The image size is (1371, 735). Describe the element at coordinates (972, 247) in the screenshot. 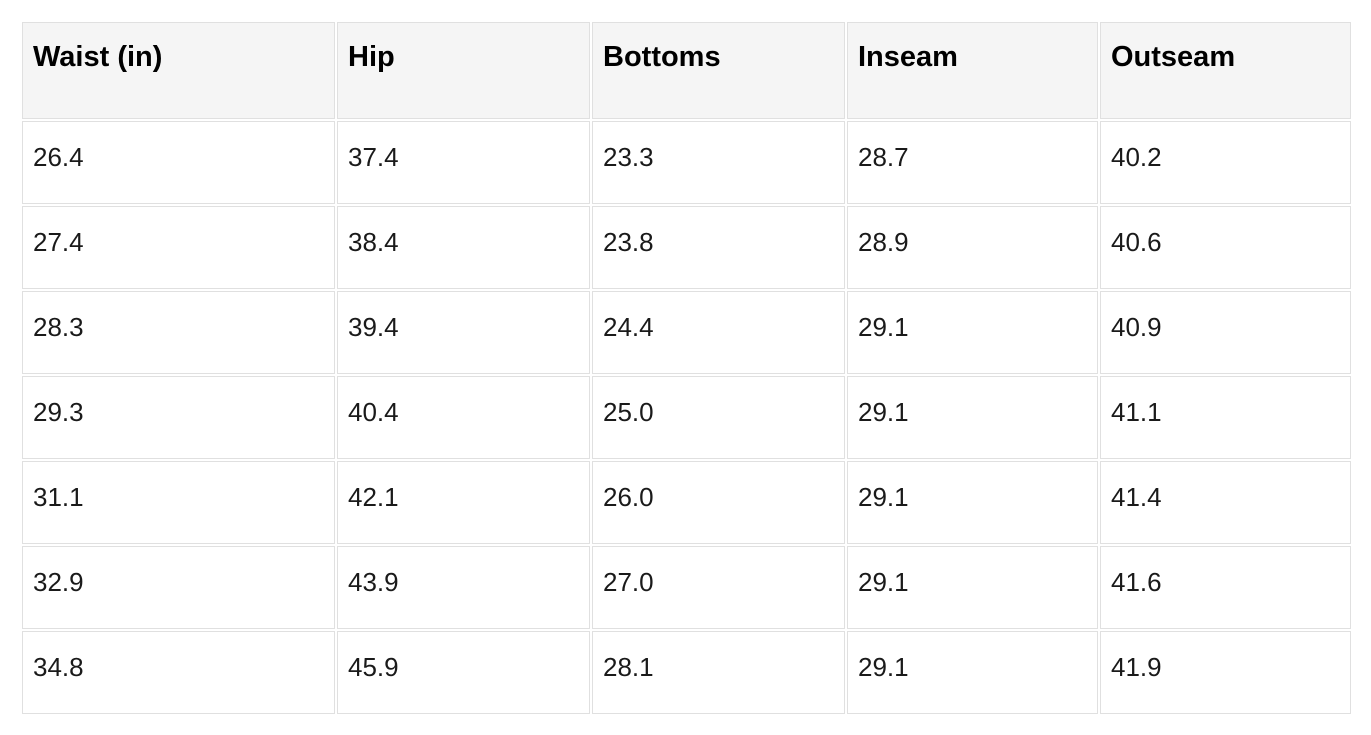

I see `table-cell: 28.9` at that location.